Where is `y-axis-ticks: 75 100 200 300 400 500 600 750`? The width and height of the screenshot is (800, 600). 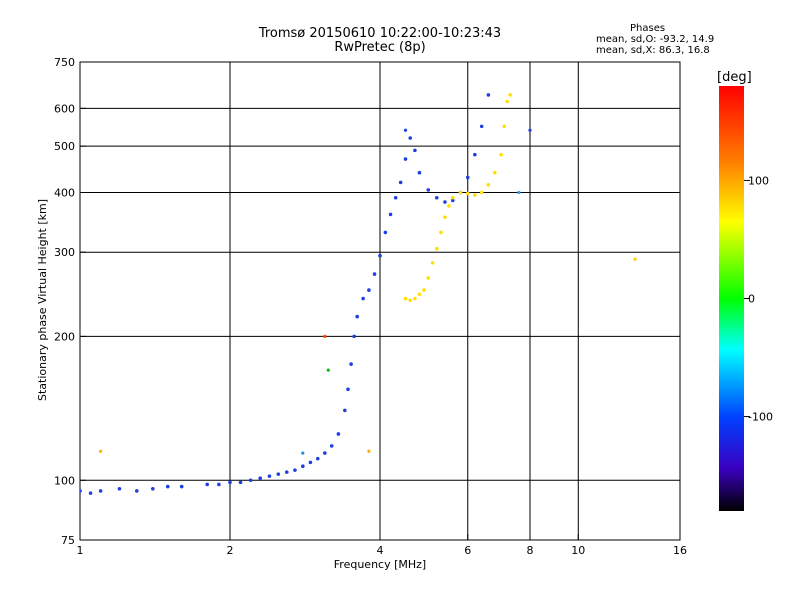 y-axis-ticks: 75 100 200 300 400 500 600 750 is located at coordinates (70, 301).